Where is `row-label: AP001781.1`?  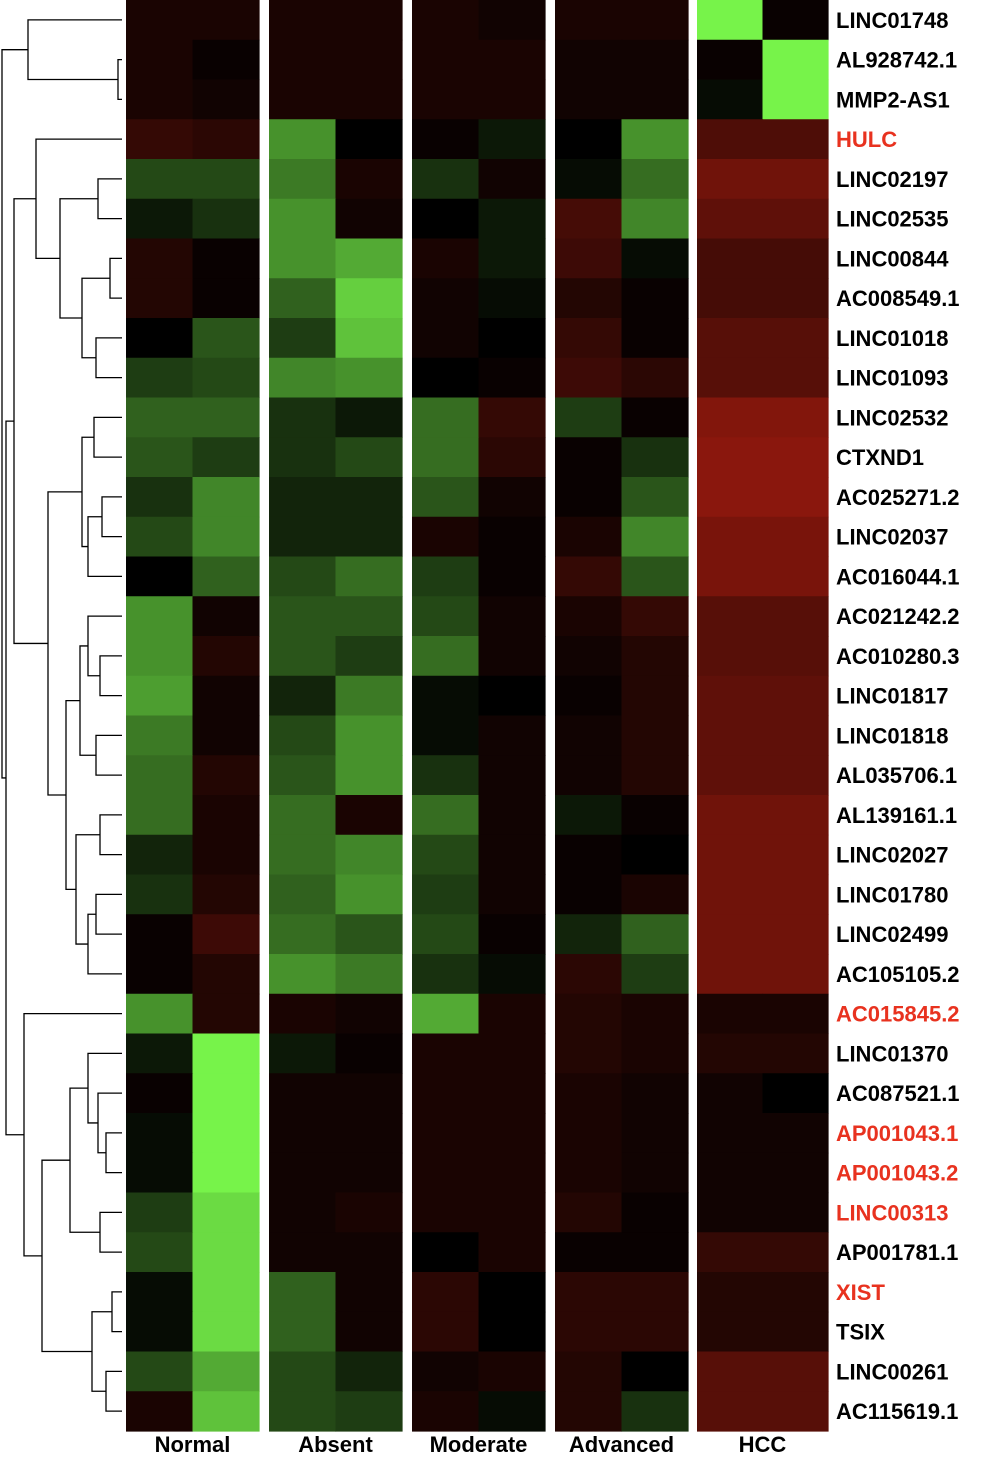
row-label: AP001781.1 is located at coordinates (897, 1252).